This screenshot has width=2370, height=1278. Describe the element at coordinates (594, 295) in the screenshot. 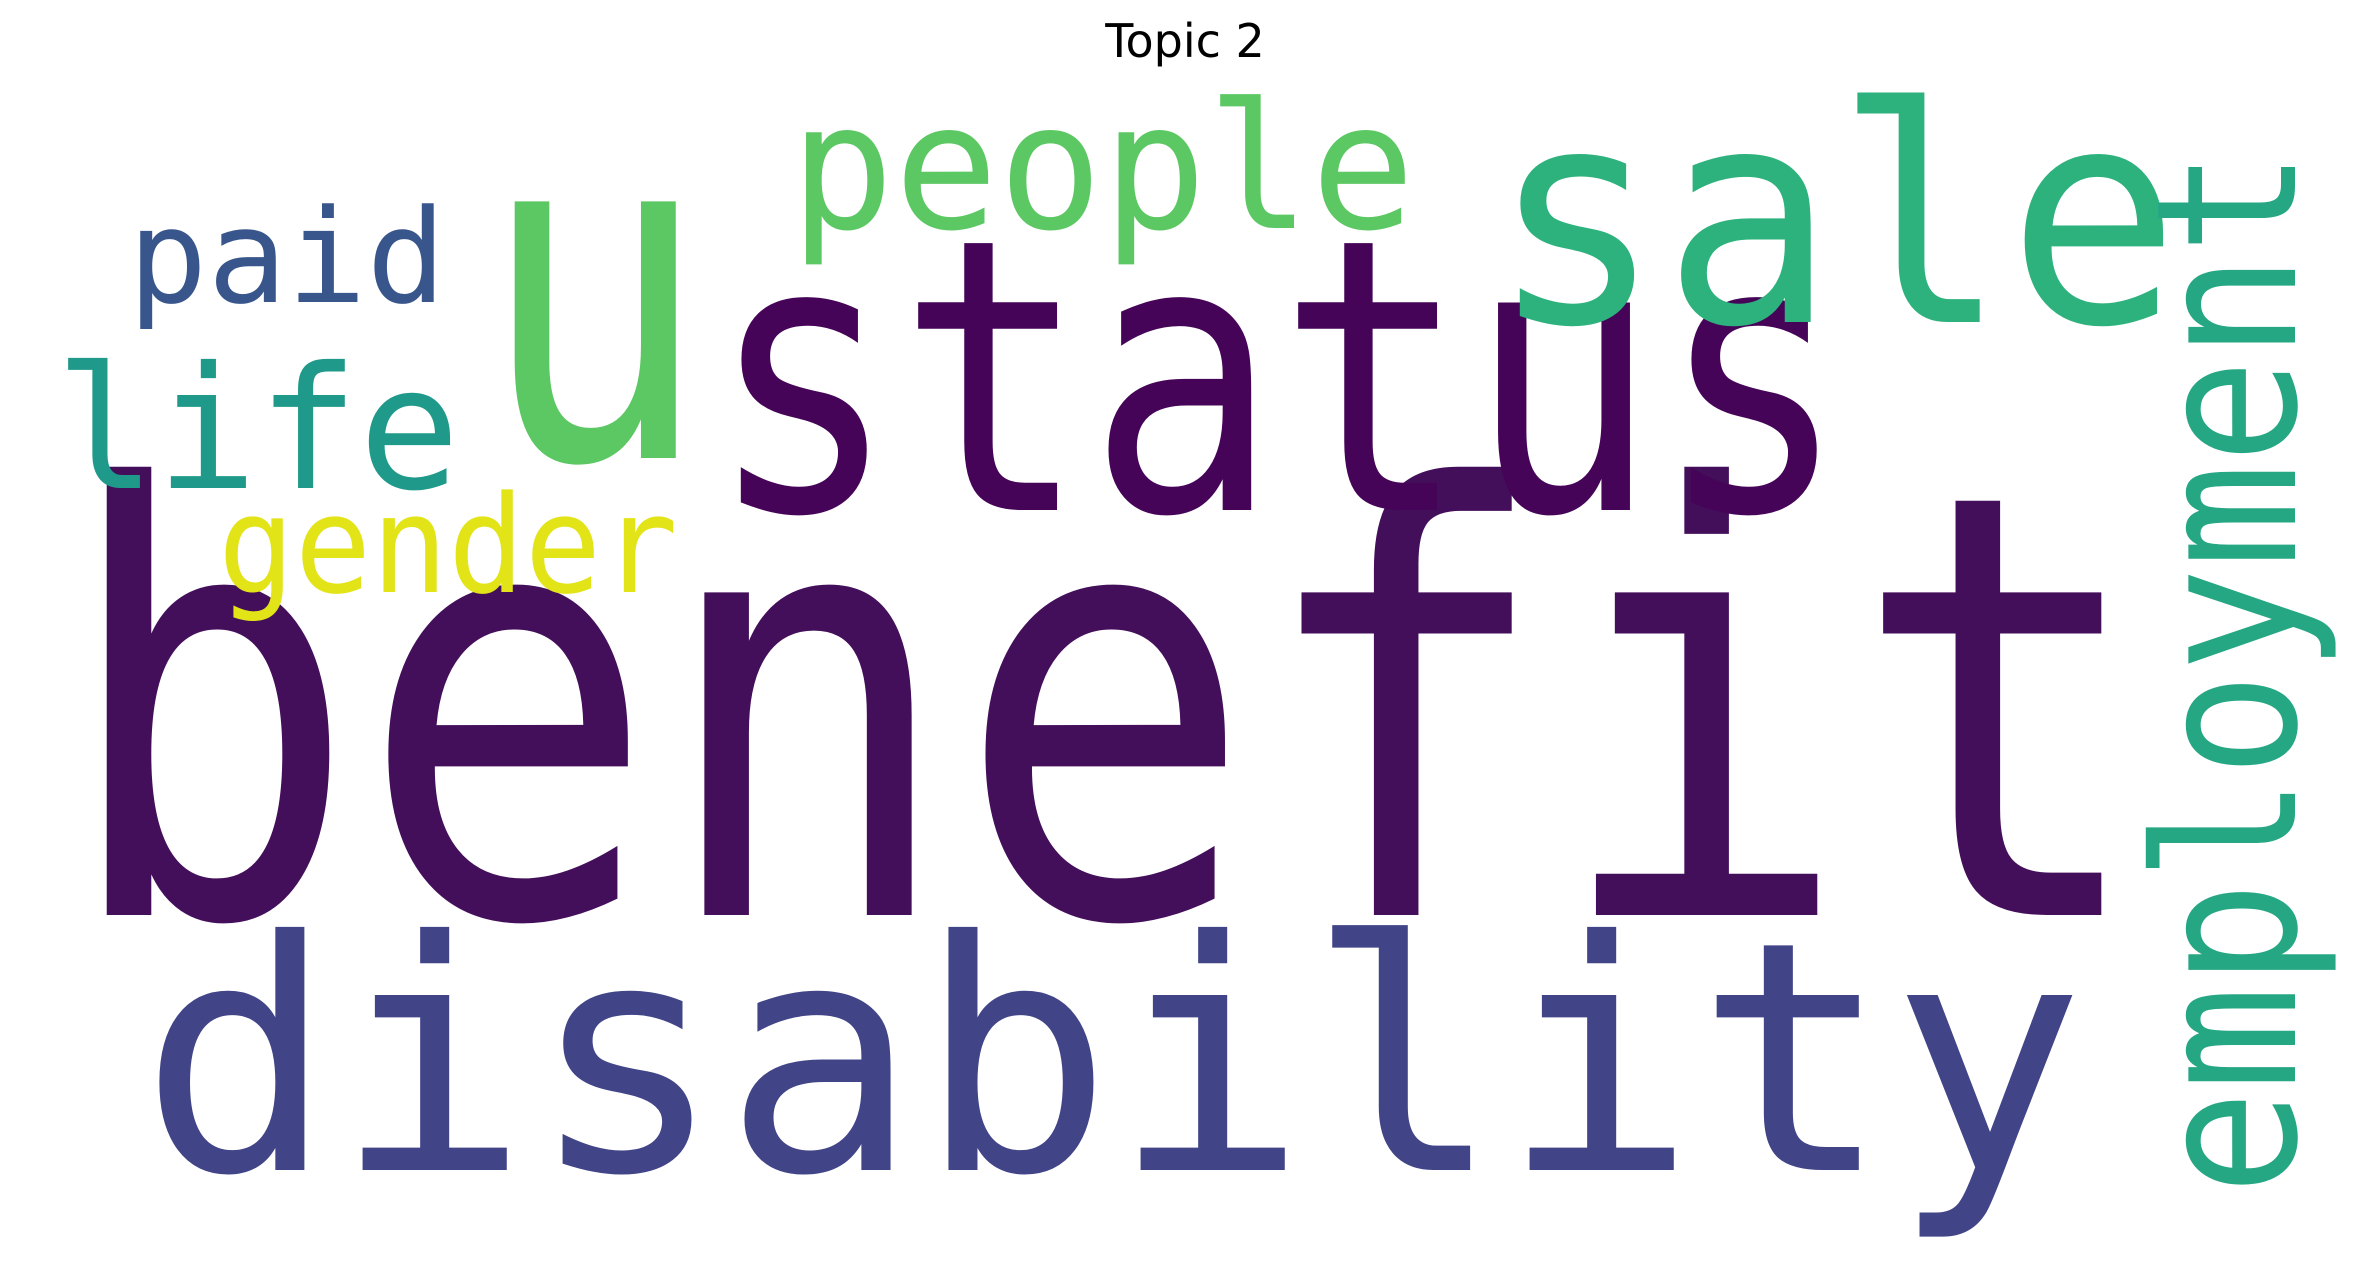

I see `word-u: u` at that location.